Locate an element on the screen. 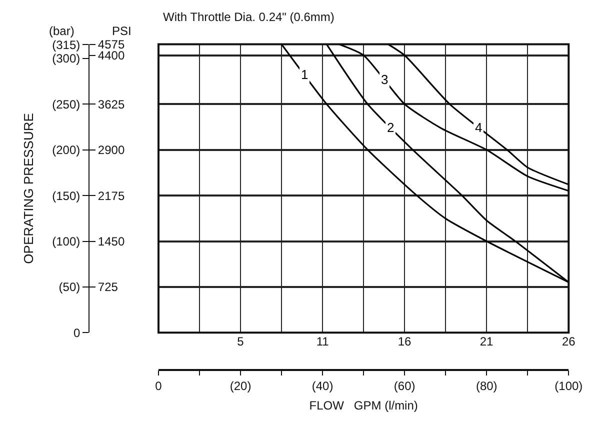 The width and height of the screenshot is (605, 435). y-tick-label: (200) is located at coordinates (66, 150).